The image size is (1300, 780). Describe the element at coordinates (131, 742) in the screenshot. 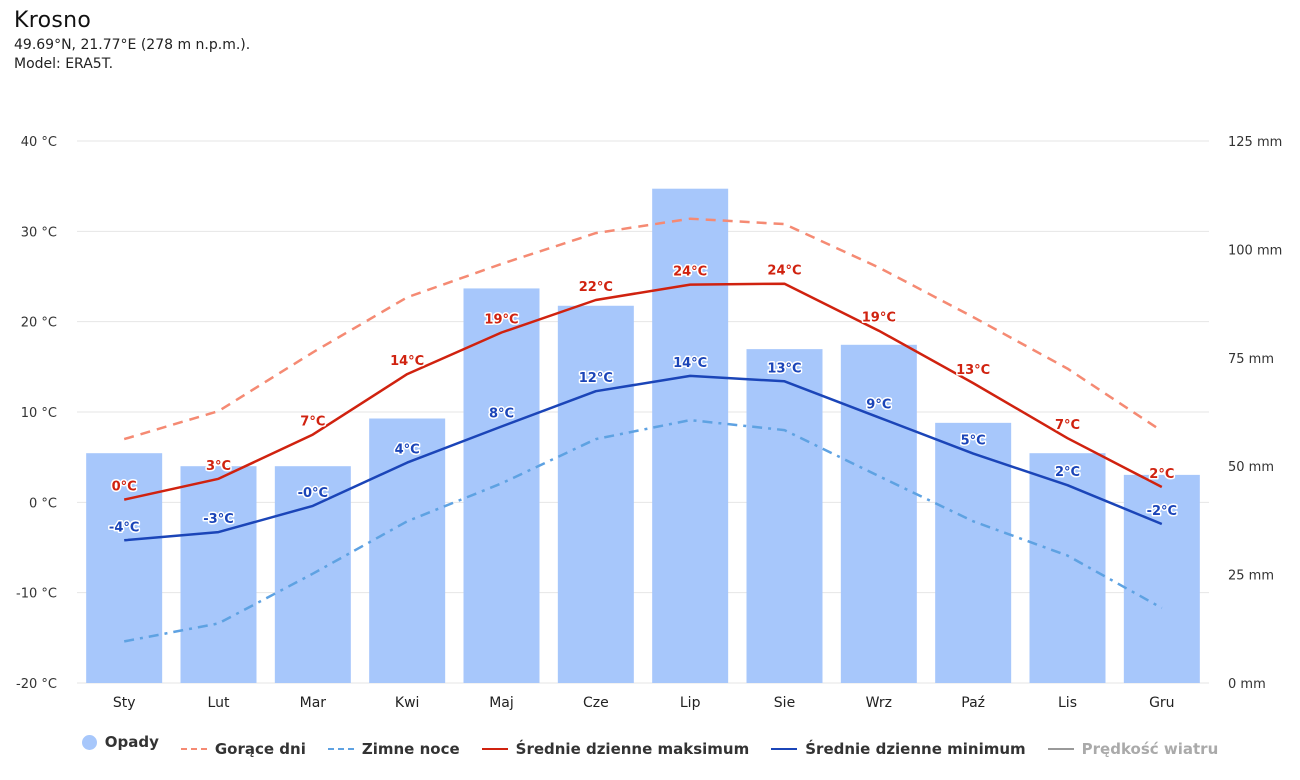

I see `legend-label: Opady` at that location.